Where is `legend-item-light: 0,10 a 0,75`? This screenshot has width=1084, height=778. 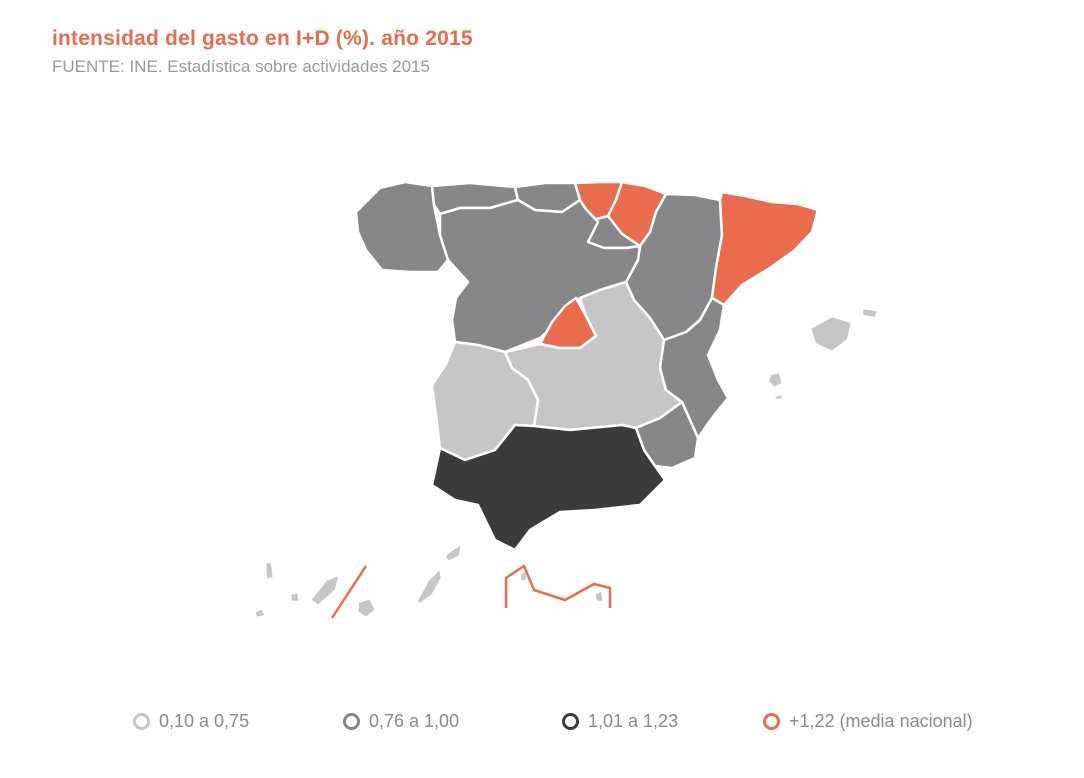 legend-item-light: 0,10 a 0,75 is located at coordinates (191, 721).